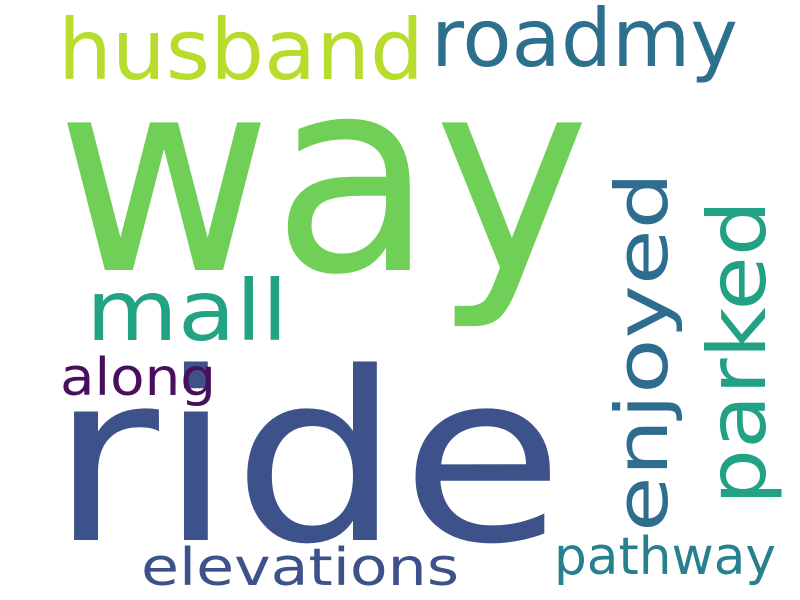 The height and width of the screenshot is (600, 800). Describe the element at coordinates (642, 352) in the screenshot. I see `word-enjoyed: enjoyed` at that location.